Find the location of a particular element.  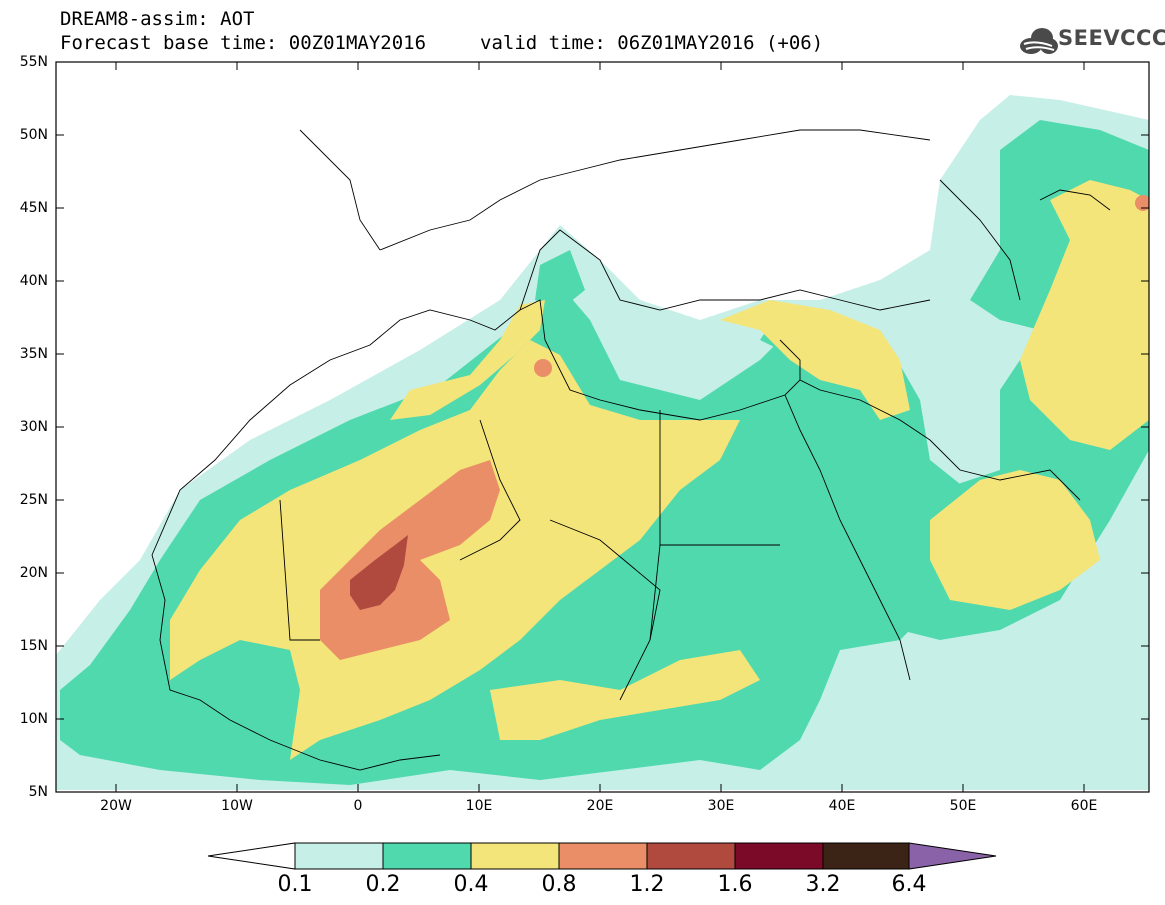

lat-label: 55N is located at coordinates (33, 62).